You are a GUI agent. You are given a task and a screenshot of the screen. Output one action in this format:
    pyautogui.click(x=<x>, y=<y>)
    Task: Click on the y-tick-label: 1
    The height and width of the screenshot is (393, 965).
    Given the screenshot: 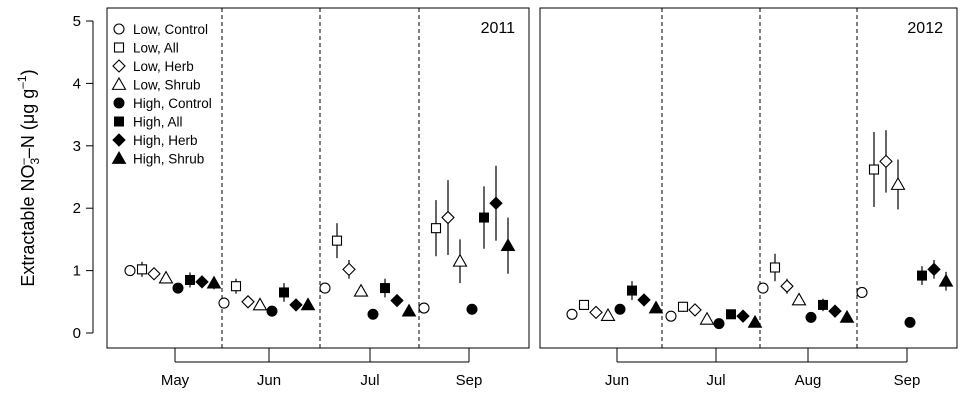 What is the action you would take?
    pyautogui.click(x=77, y=271)
    